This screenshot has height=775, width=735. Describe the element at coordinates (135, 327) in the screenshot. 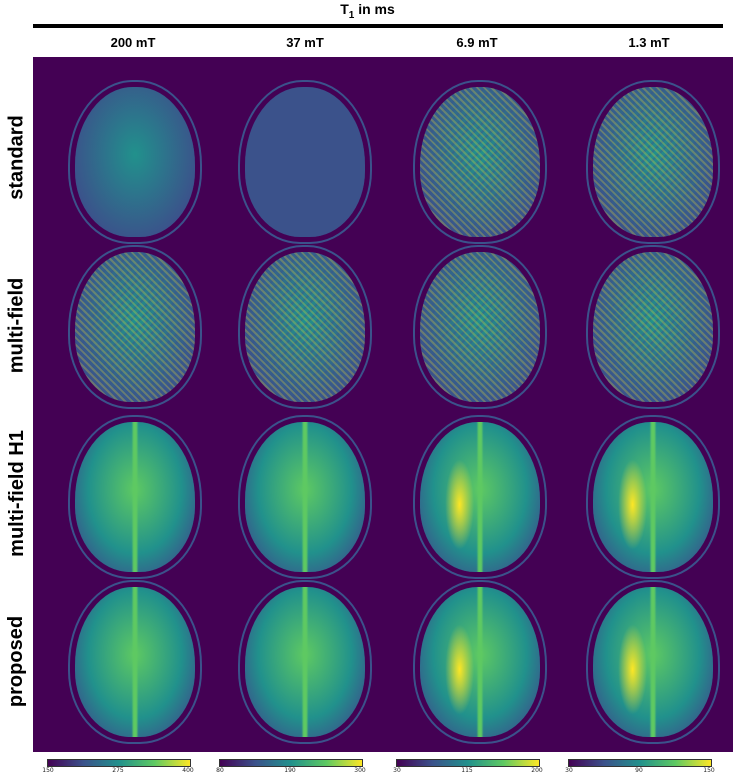

I see `brain-map-multi-field-200mT` at that location.